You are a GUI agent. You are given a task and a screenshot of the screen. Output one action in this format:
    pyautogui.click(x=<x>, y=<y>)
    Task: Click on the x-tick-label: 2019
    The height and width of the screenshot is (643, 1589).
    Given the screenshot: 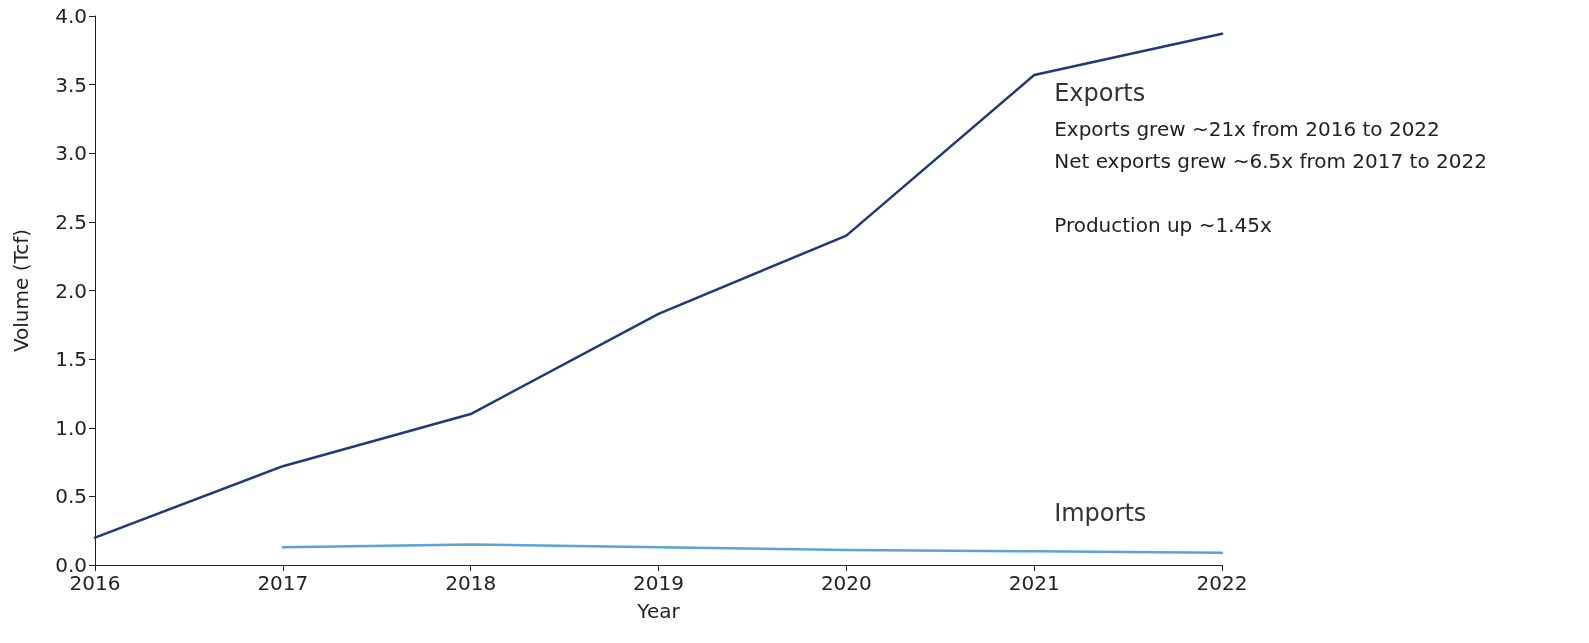 What is the action you would take?
    pyautogui.click(x=658, y=583)
    